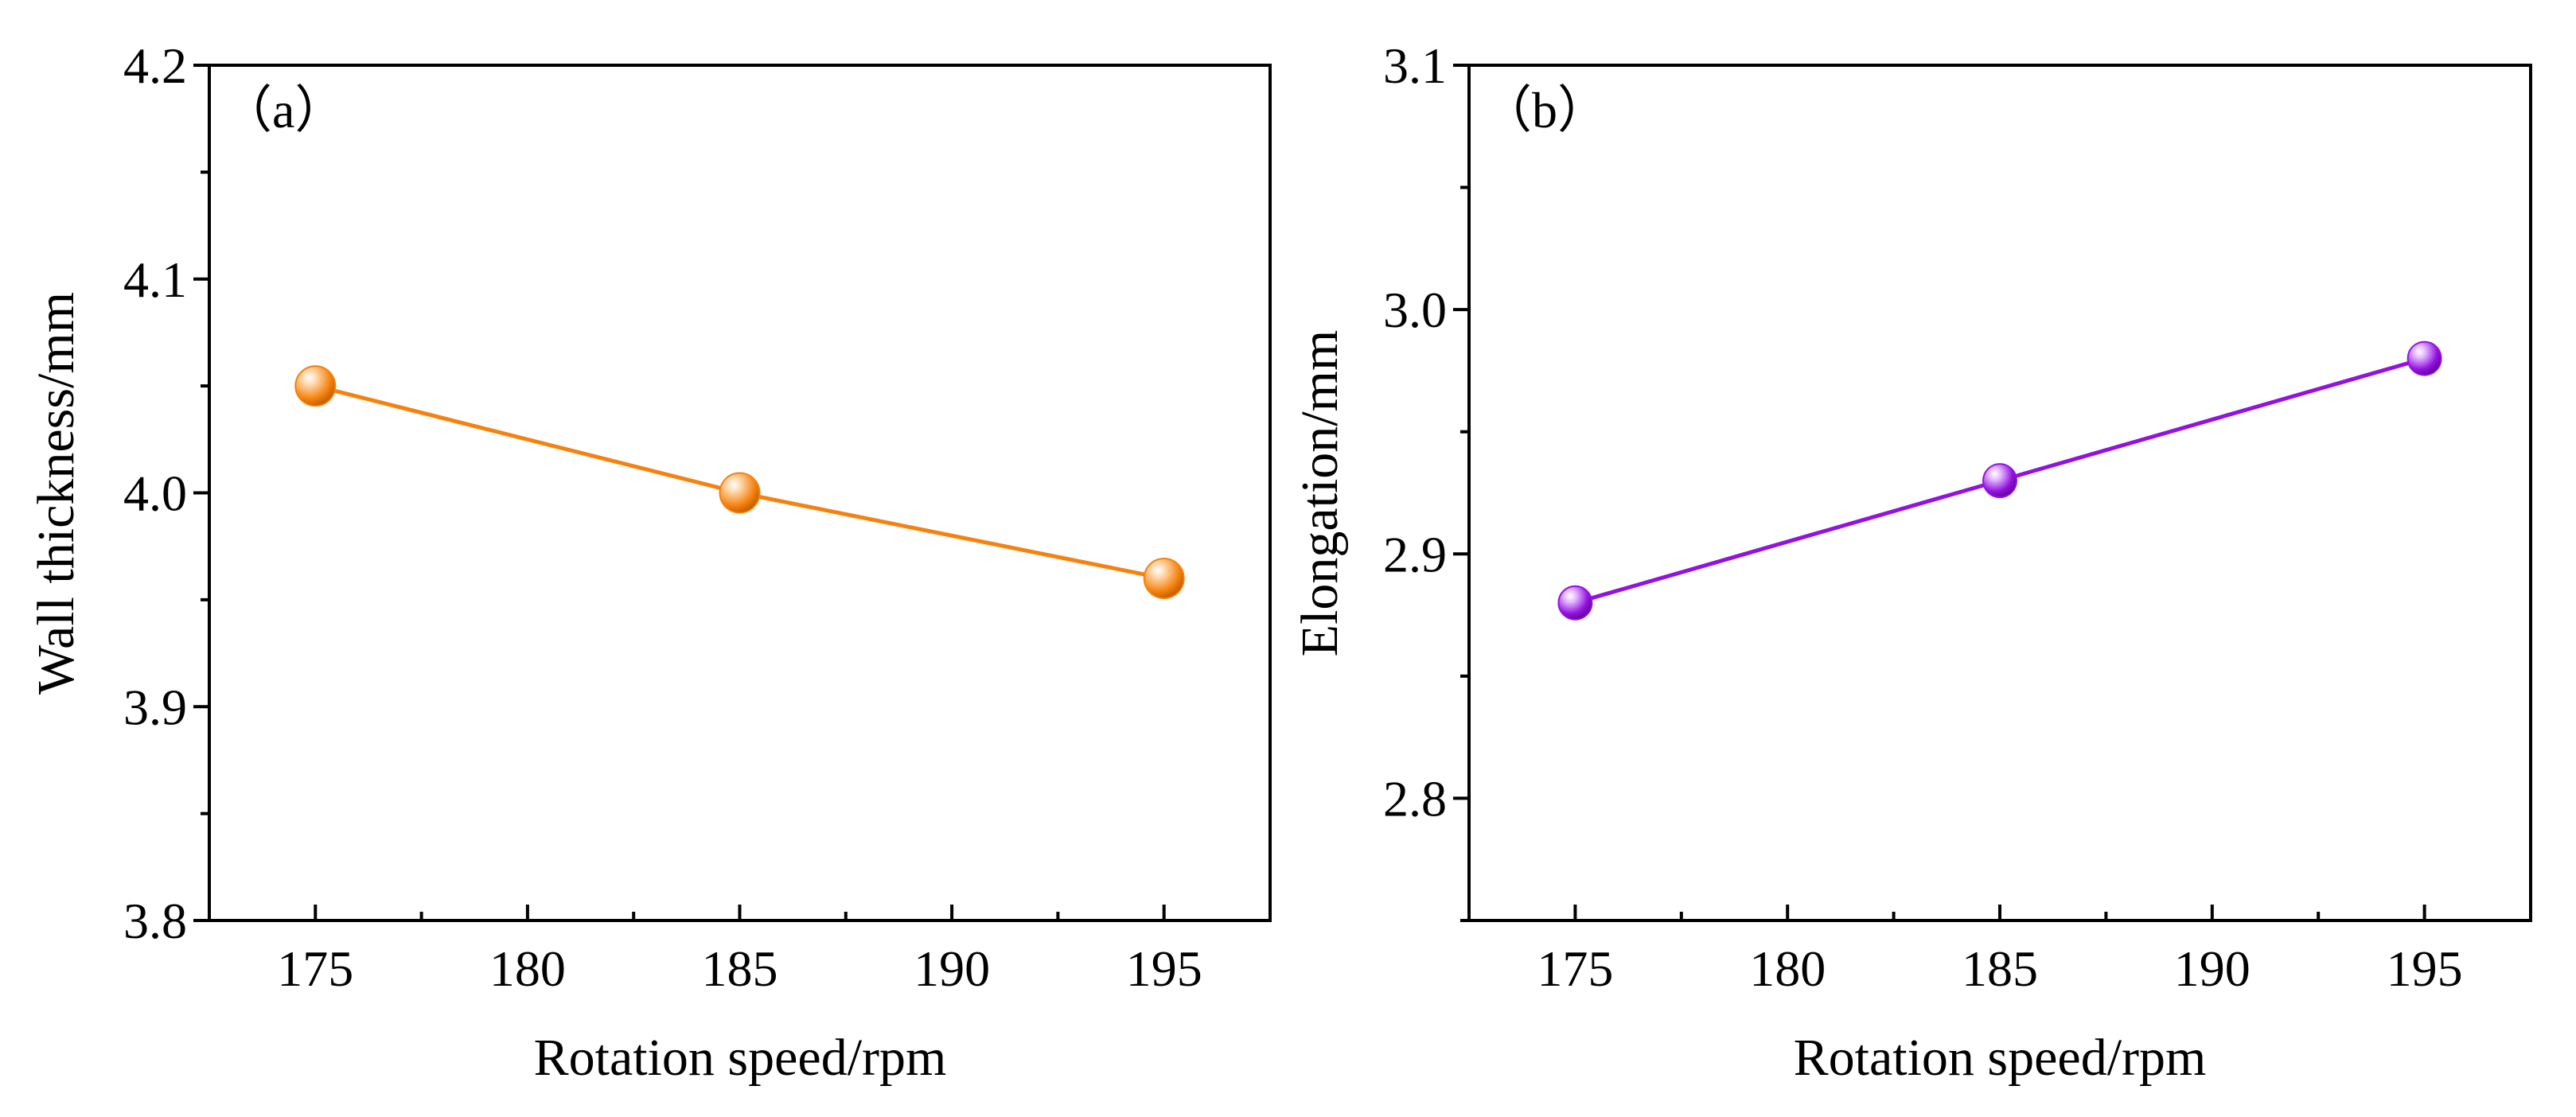  What do you see at coordinates (1544, 110) in the screenshot?
I see `panel-label-b: （b）` at bounding box center [1544, 110].